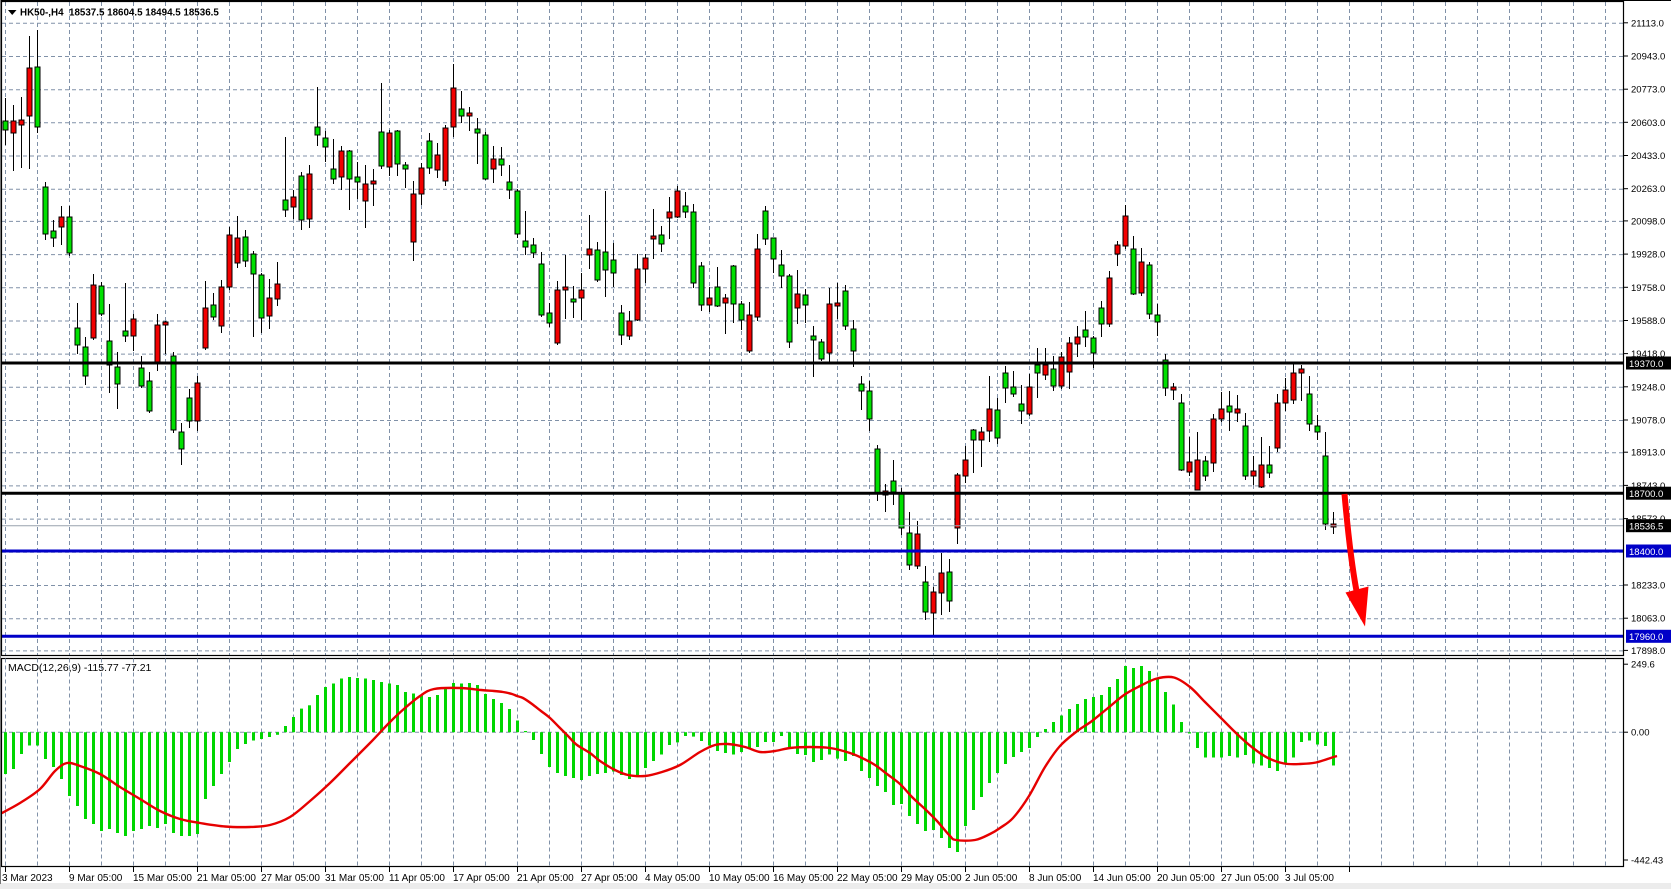 The width and height of the screenshot is (1671, 889). What do you see at coordinates (545, 878) in the screenshot?
I see `svg-text: 21 Apr 05:00` at bounding box center [545, 878].